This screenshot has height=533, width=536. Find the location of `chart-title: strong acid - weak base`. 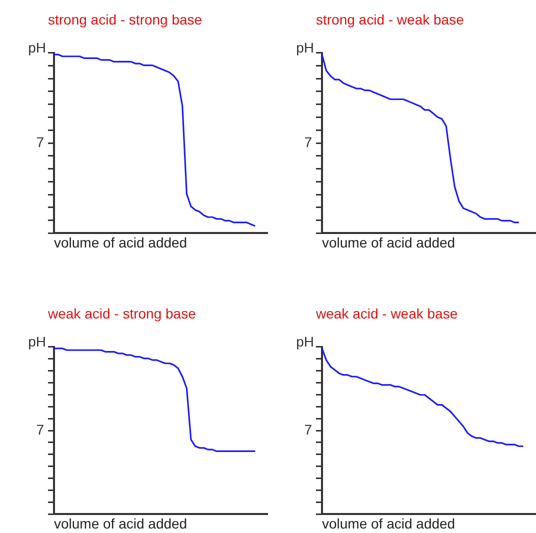

chart-title: strong acid - weak base is located at coordinates (390, 19).